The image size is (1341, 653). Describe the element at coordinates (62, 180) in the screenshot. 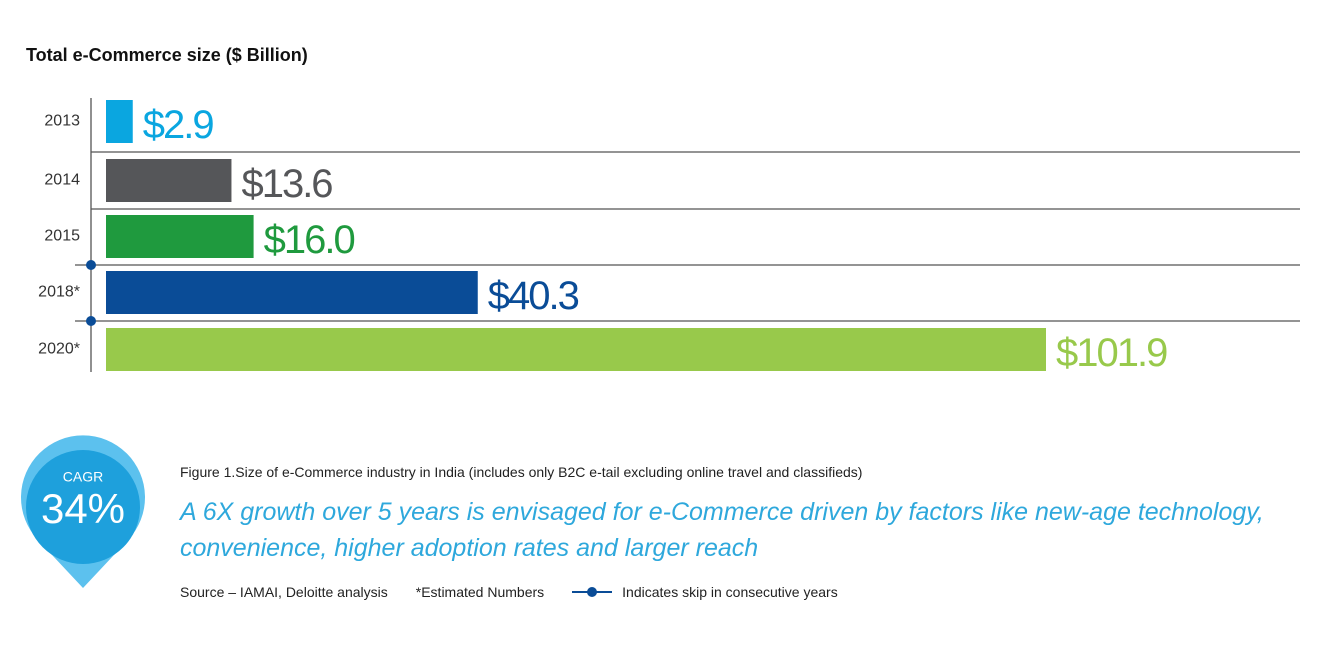

I see `y-tick-label: 2014` at that location.